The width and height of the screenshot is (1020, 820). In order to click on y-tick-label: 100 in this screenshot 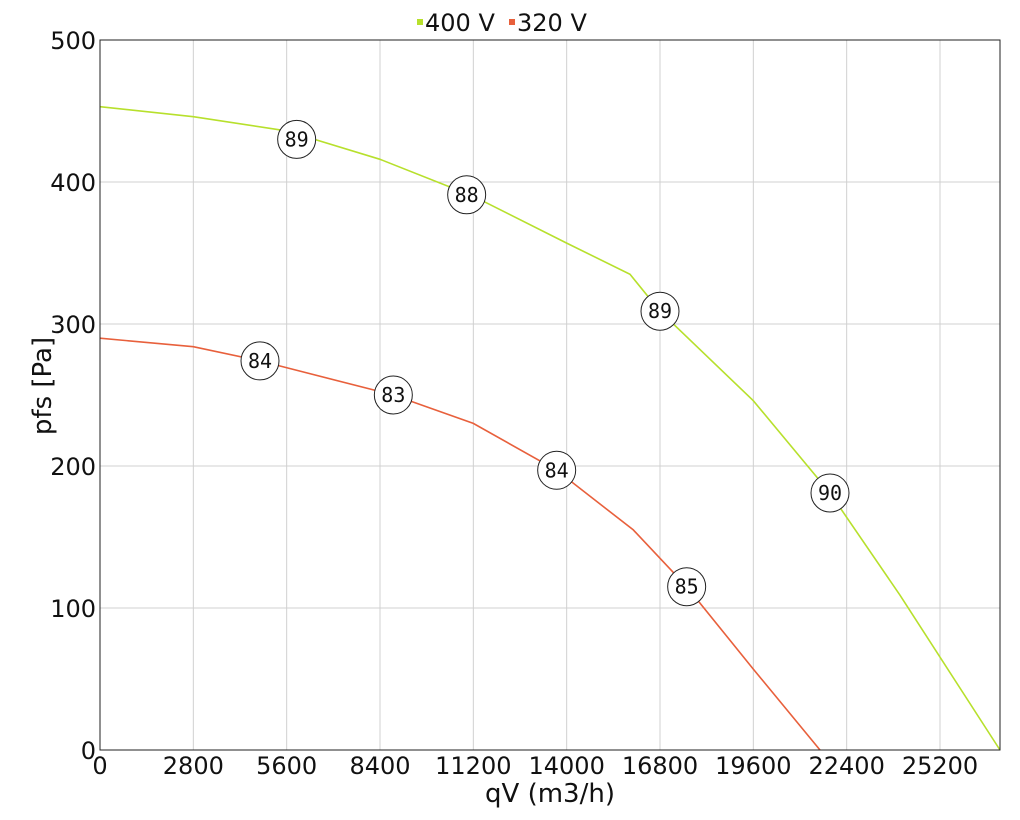, I will do `click(73, 609)`.